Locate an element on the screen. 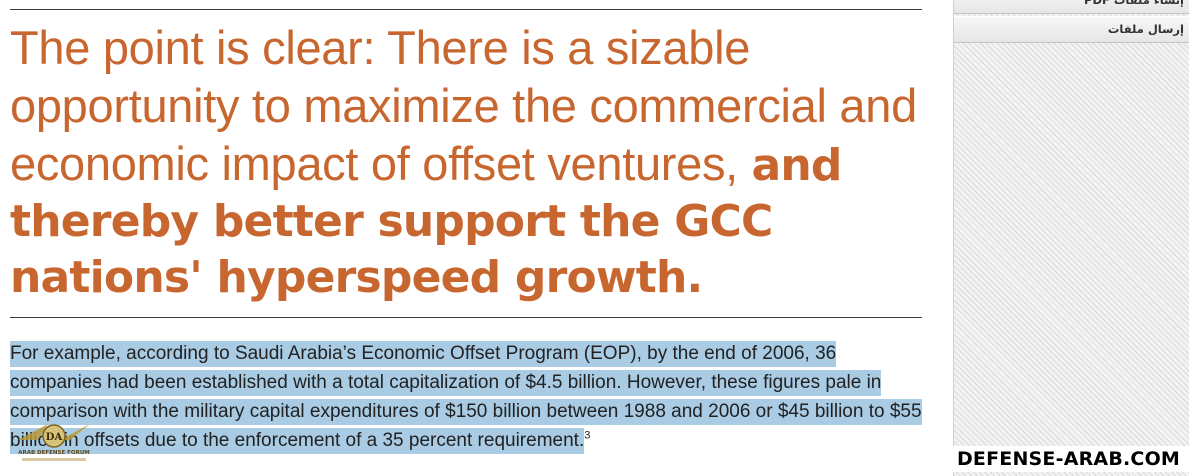 The image size is (1189, 476). svg-text: DA is located at coordinates (54, 437).